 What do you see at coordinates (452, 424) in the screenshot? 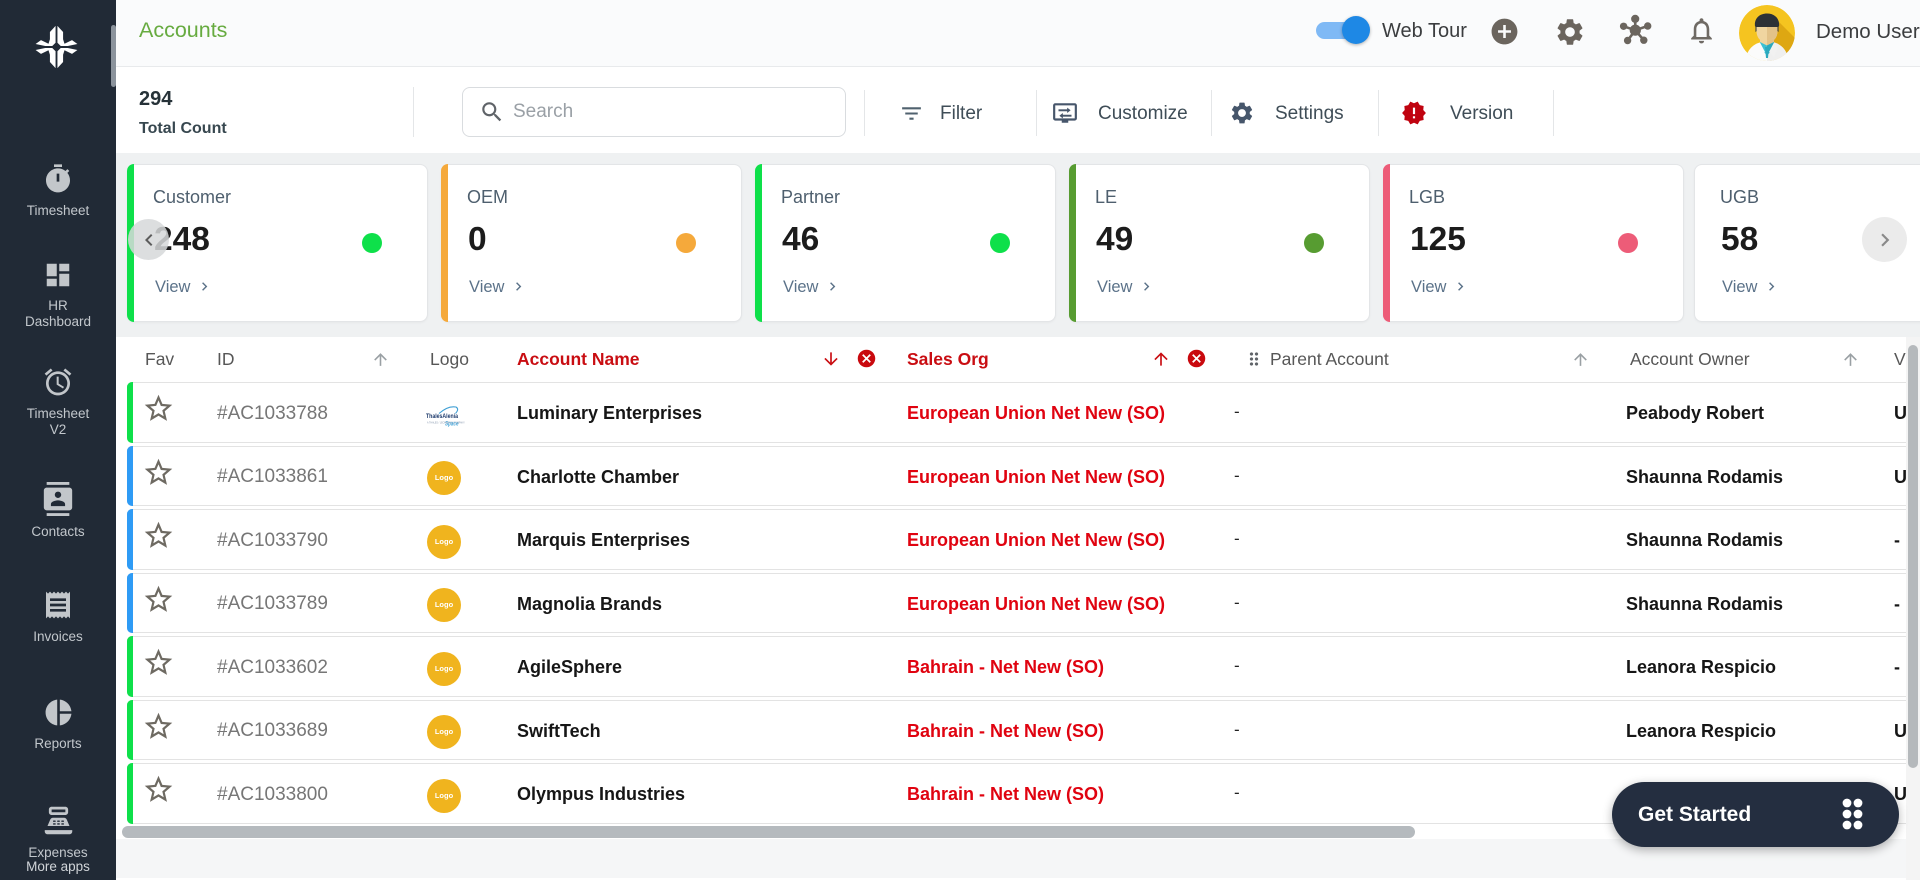
I see `svg-text: Space` at bounding box center [452, 424].